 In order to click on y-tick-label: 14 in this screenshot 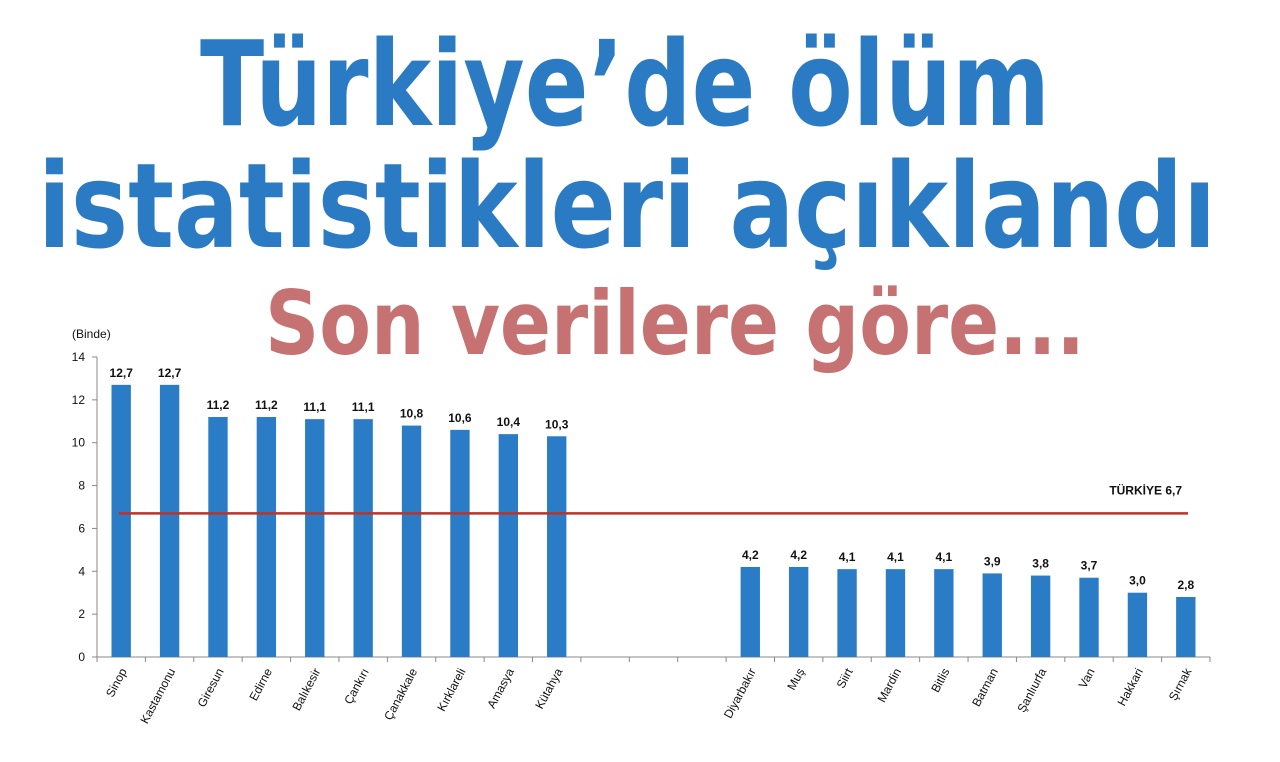, I will do `click(79, 357)`.